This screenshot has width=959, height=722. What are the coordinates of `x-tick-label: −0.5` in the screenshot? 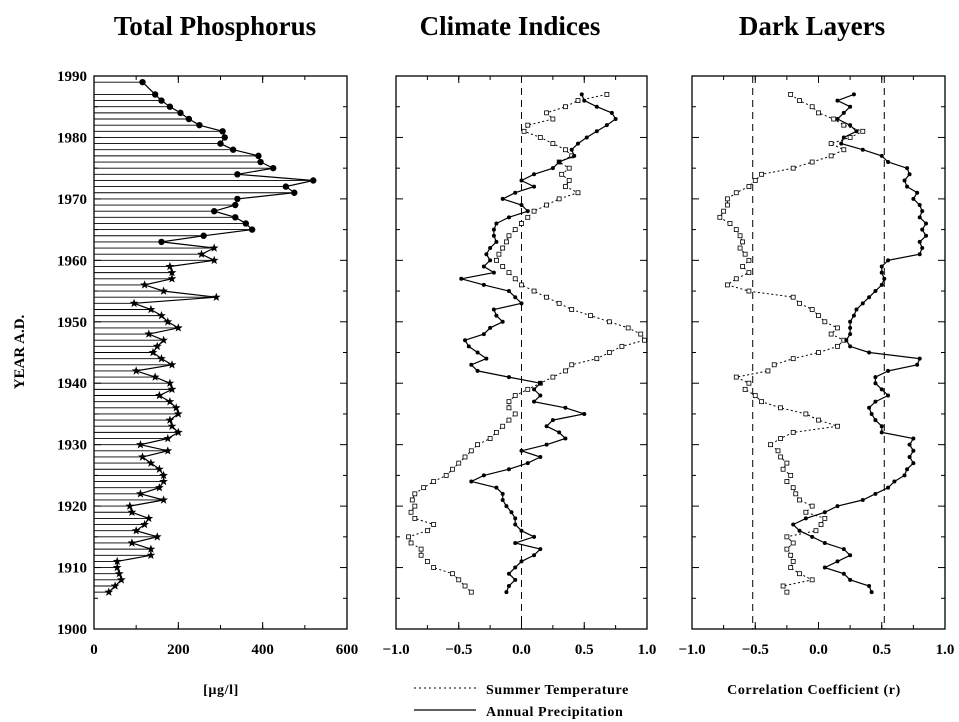 It's located at (458, 650).